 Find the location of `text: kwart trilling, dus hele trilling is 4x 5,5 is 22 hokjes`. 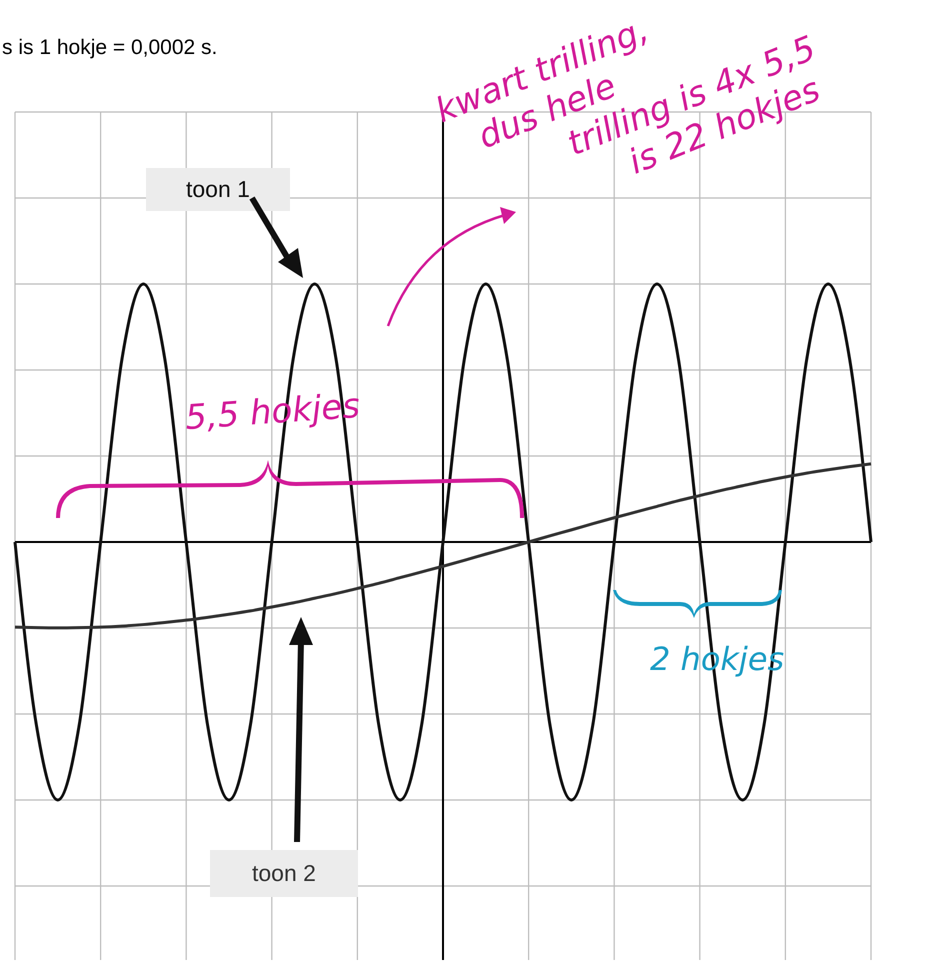

text: kwart trilling, dus hele trilling is 4x 5,5 is 22 hokjes is located at coordinates (628, 95).